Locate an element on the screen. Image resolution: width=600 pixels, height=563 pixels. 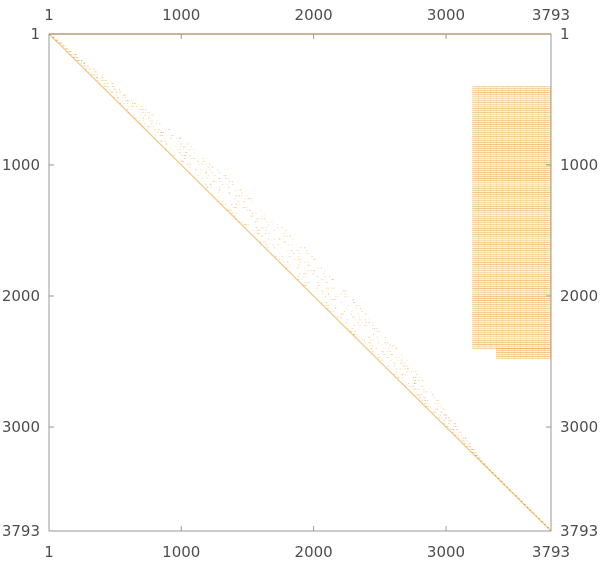
y-tick-label-right: 1000 is located at coordinates (579, 165).